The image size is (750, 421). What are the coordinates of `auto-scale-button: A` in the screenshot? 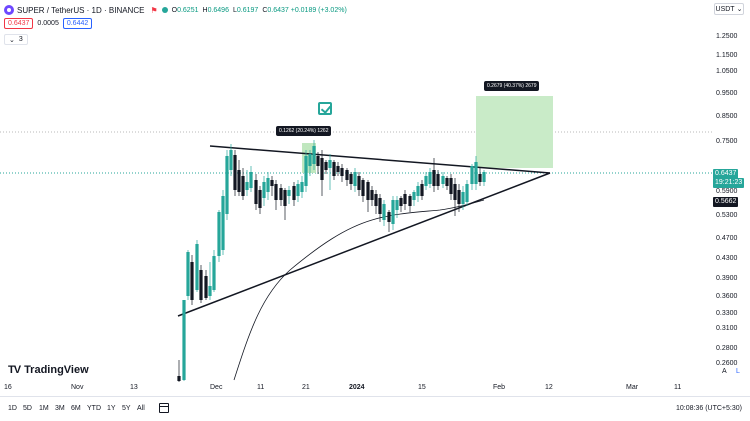 It's located at (724, 371).